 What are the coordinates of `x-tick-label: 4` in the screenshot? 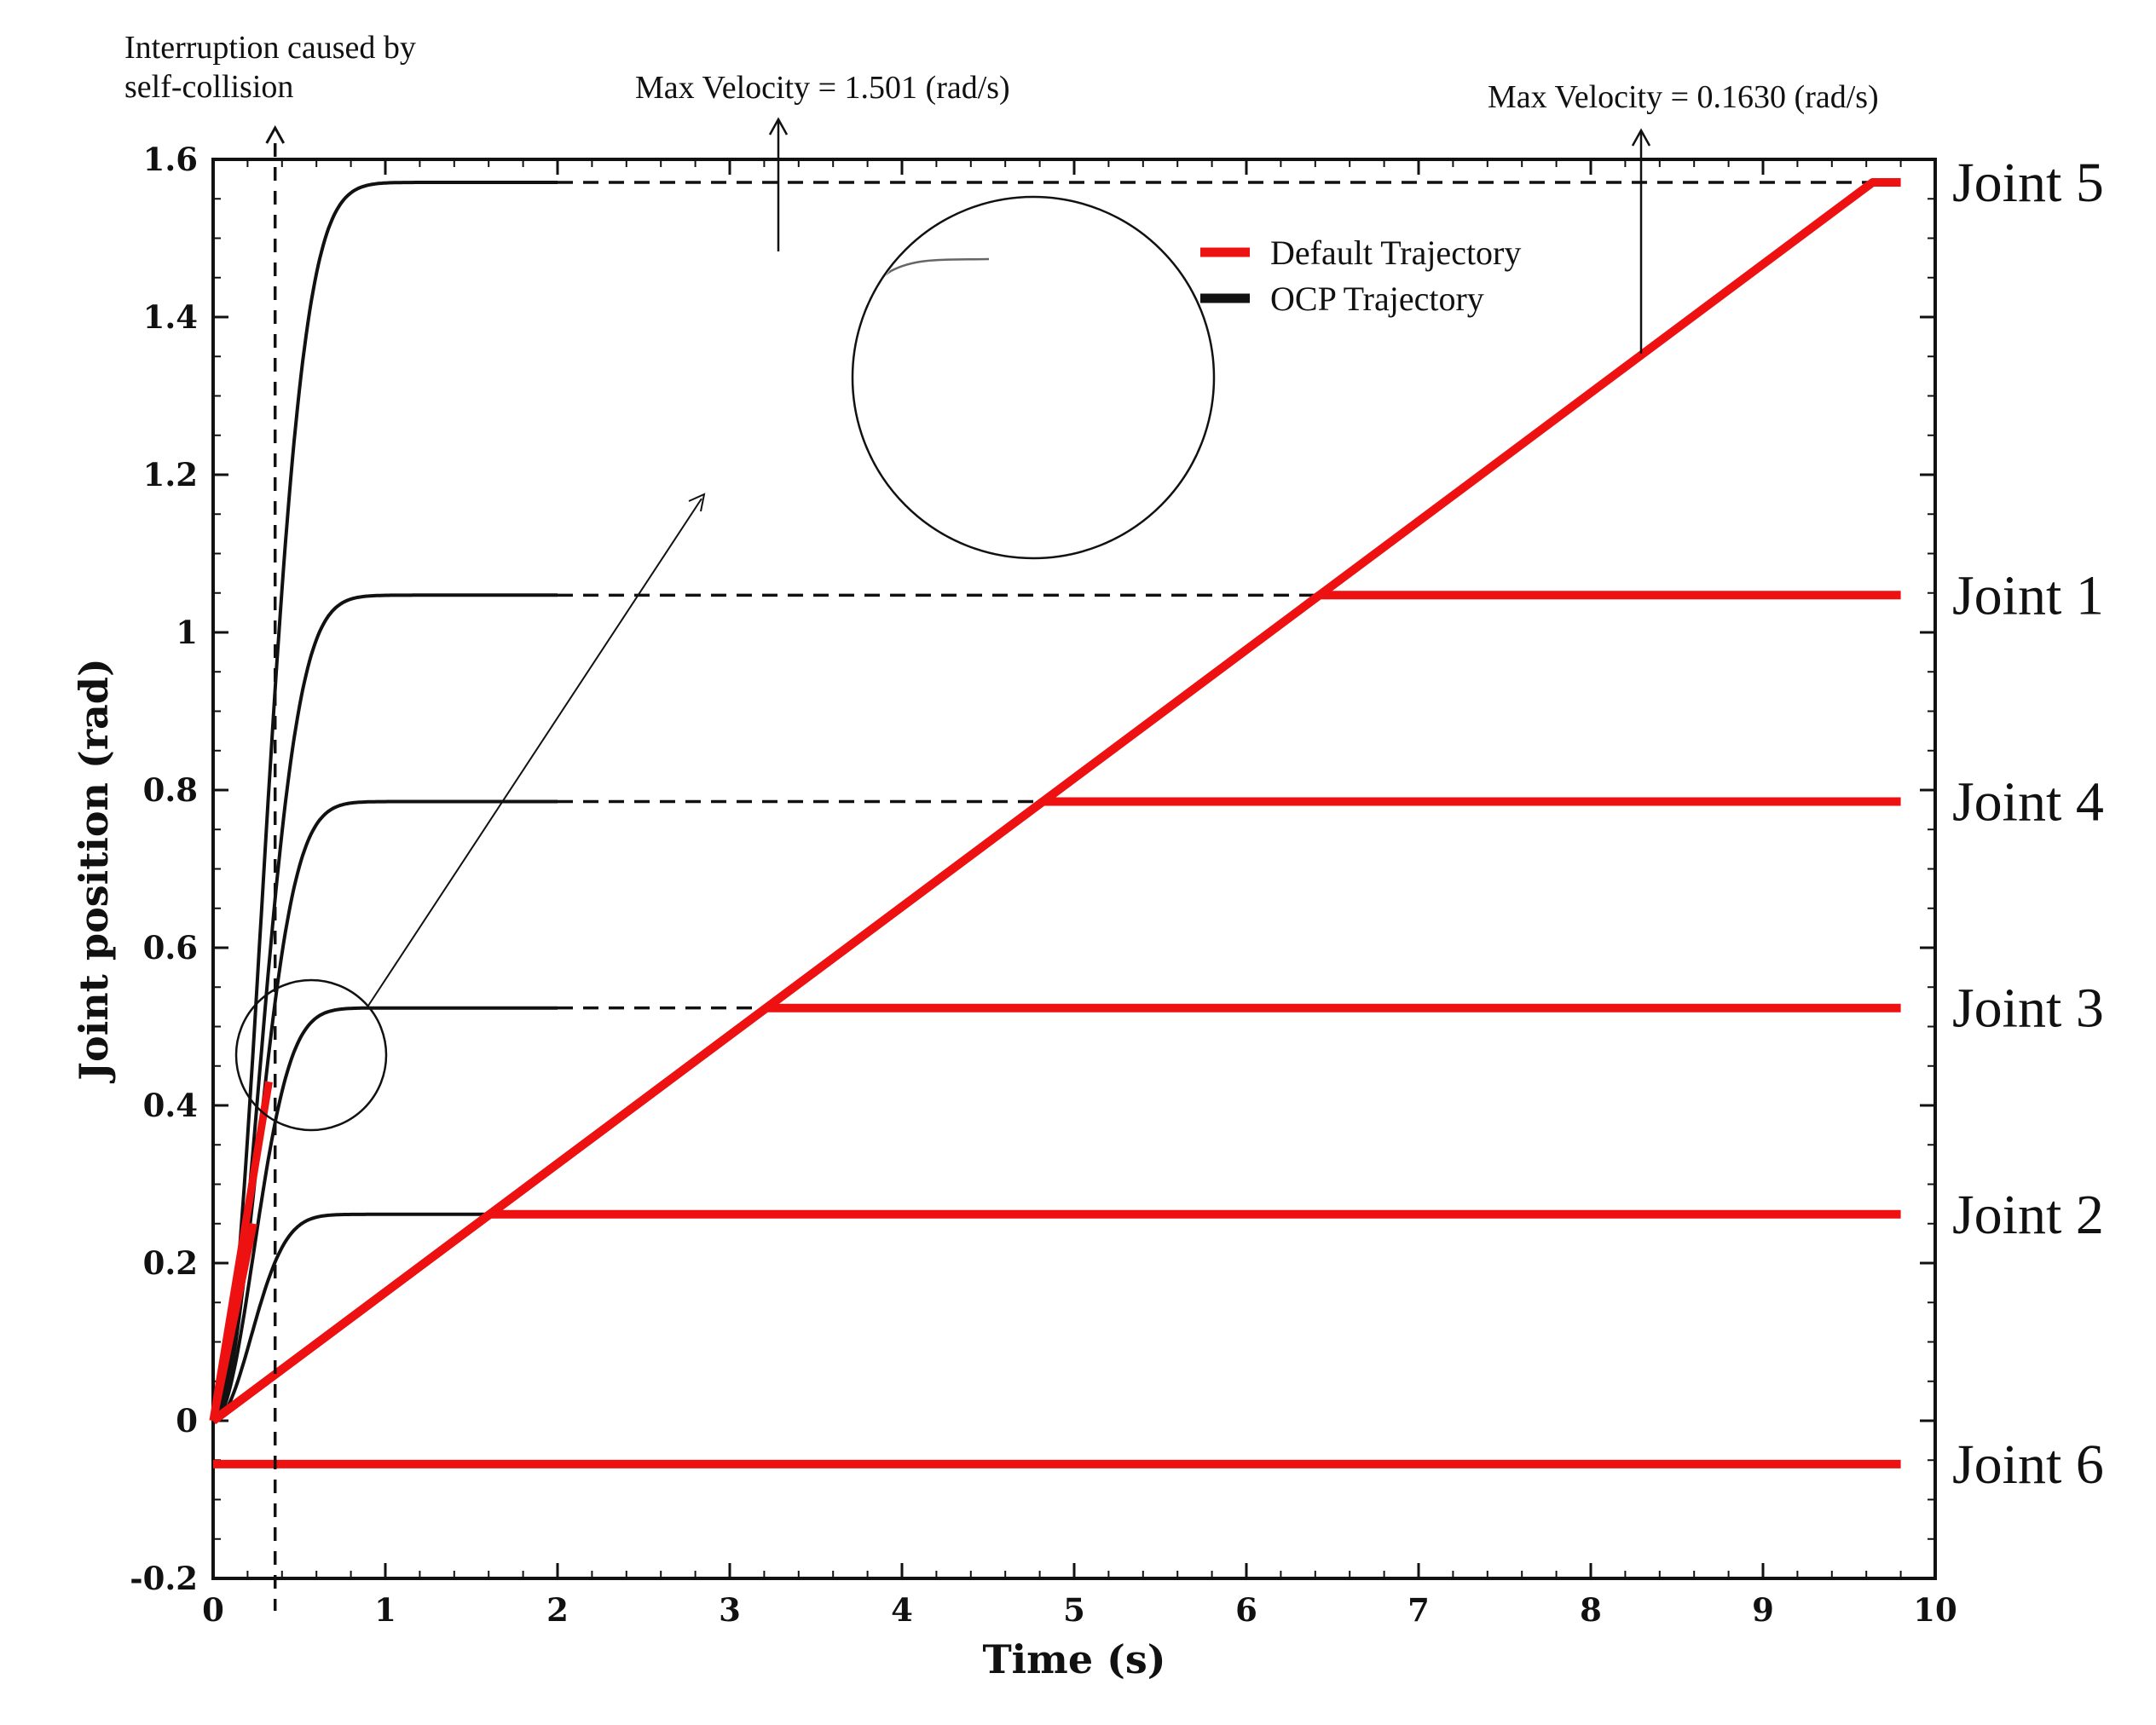 It's located at (902, 1610).